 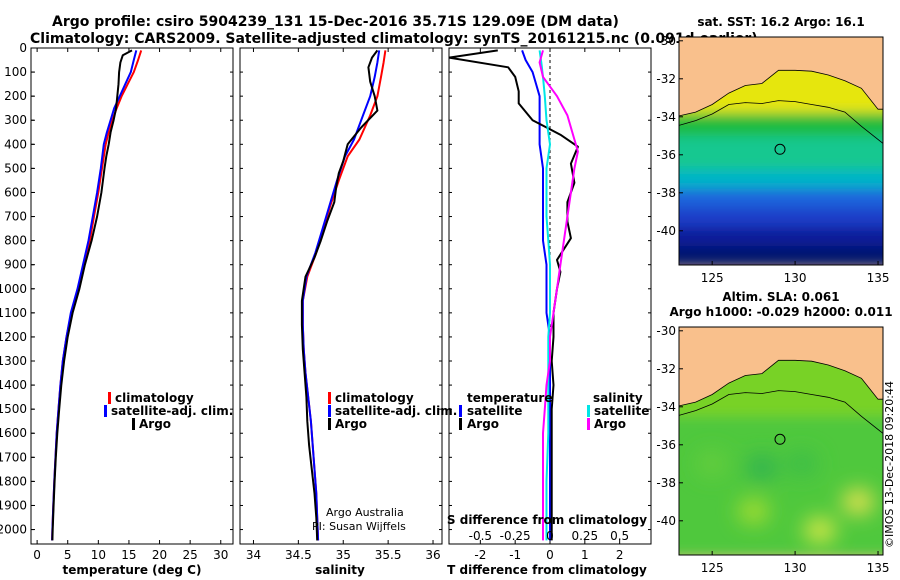 I want to click on depth-tick-label: 1900, so click(x=13, y=505).